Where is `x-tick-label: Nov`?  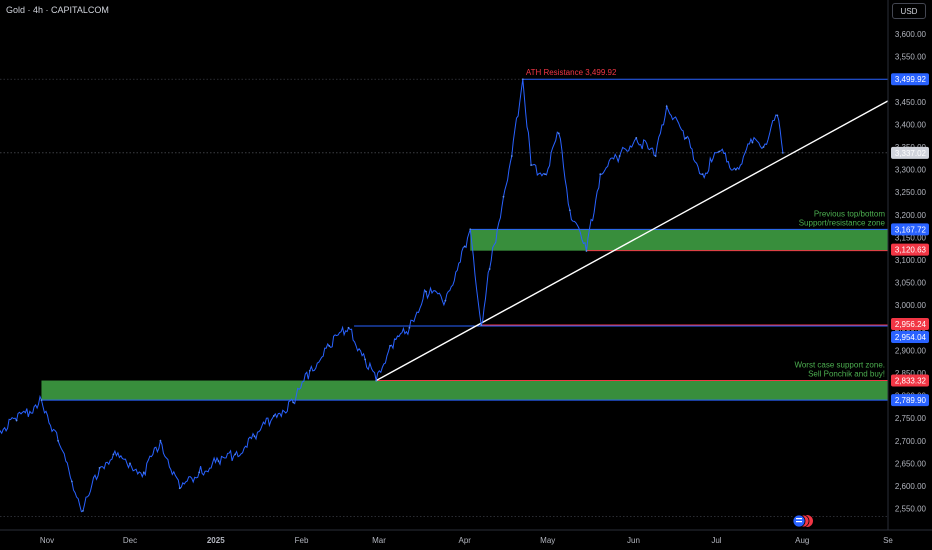
x-tick-label: Nov is located at coordinates (47, 540).